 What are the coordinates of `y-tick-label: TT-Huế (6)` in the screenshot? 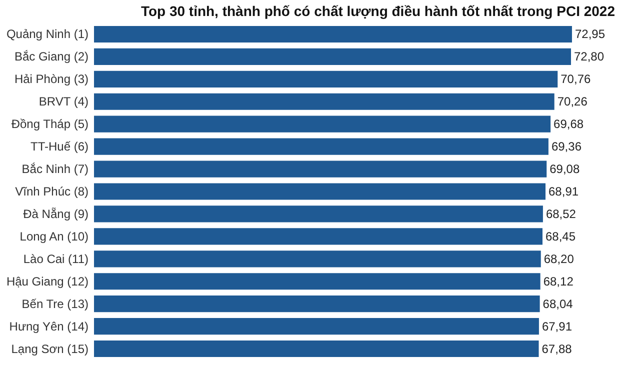 It's located at (59, 147).